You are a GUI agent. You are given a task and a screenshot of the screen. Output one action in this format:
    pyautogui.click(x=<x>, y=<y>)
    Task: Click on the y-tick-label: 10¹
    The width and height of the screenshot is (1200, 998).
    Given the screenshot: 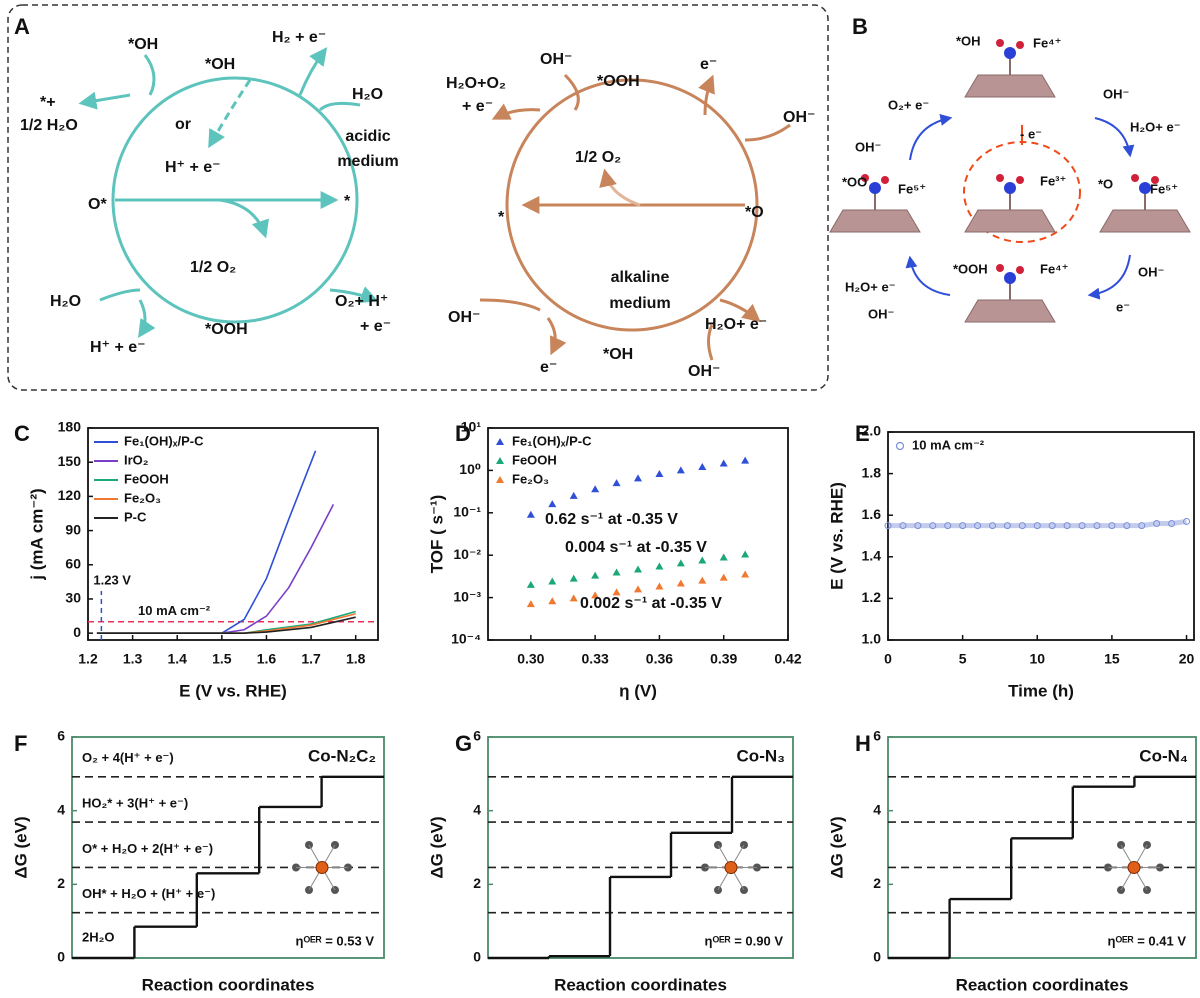 What is the action you would take?
    pyautogui.click(x=471, y=427)
    